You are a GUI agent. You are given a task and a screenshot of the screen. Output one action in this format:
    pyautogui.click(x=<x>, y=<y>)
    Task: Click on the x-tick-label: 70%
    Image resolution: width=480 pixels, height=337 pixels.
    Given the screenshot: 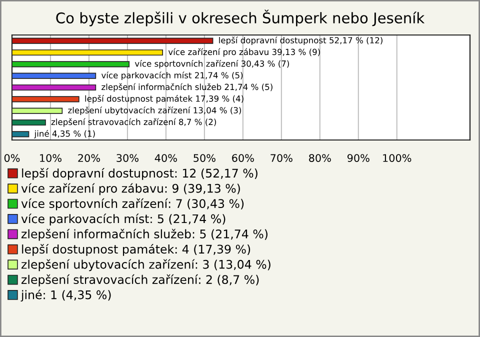 What is the action you would take?
    pyautogui.click(x=281, y=158)
    